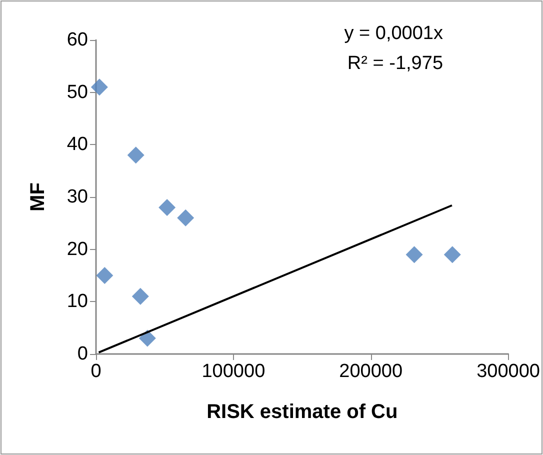 The image size is (543, 455). Describe the element at coordinates (96, 371) in the screenshot. I see `x-tick-label: 0` at that location.